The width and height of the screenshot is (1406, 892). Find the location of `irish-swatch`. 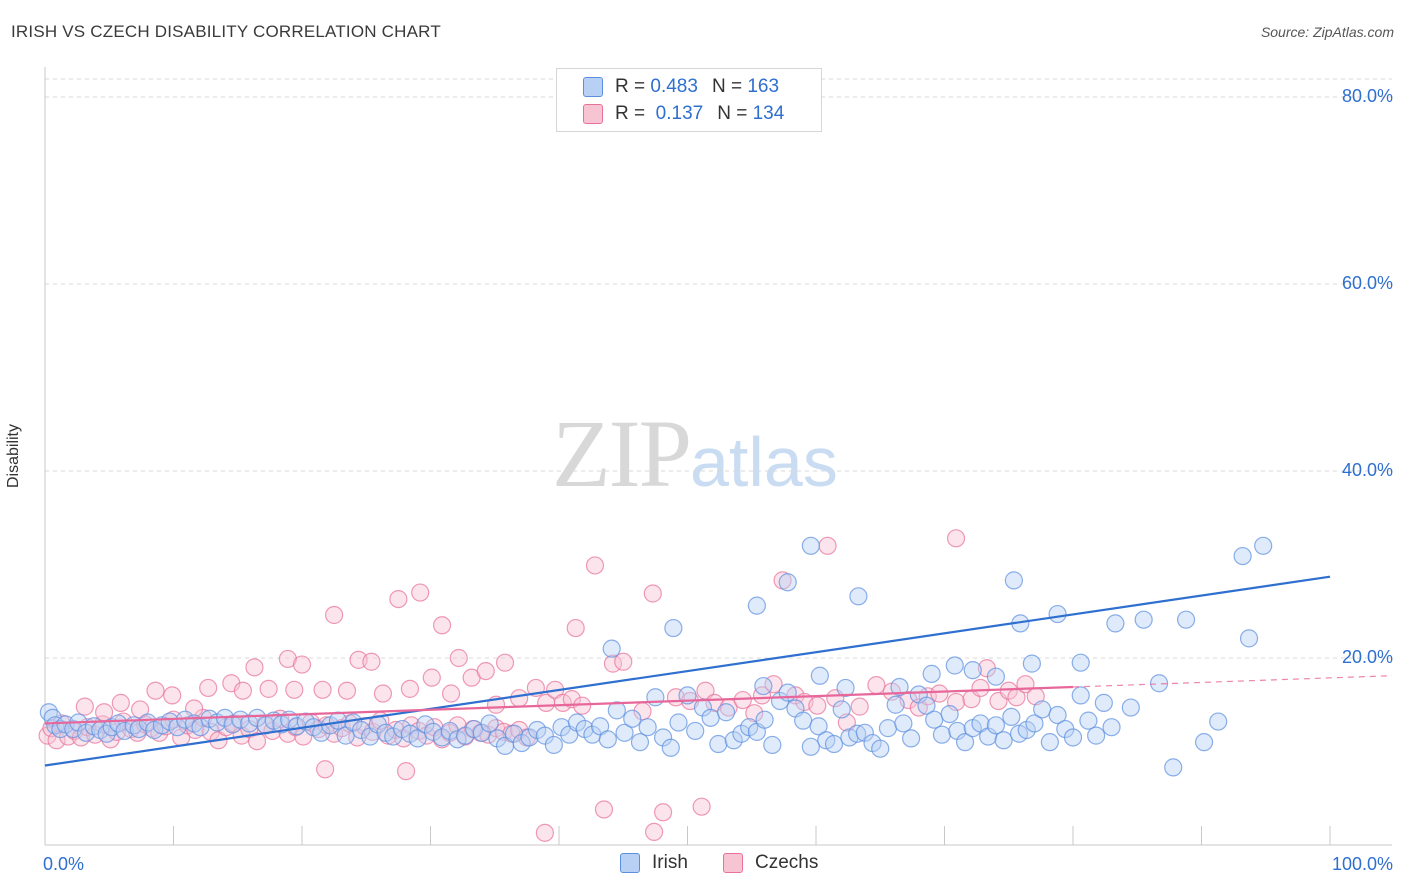

irish-swatch is located at coordinates (593, 87).